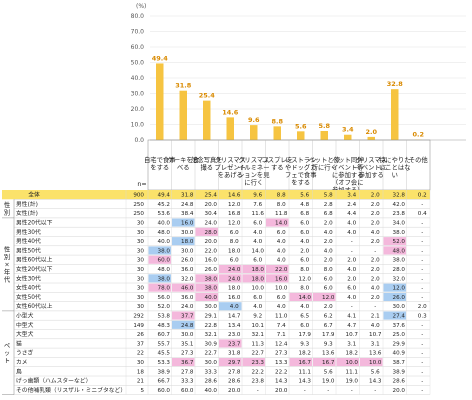 The image size is (472, 400). Describe the element at coordinates (28, 232) in the screenshot. I see `row-label: 男性30代` at that location.